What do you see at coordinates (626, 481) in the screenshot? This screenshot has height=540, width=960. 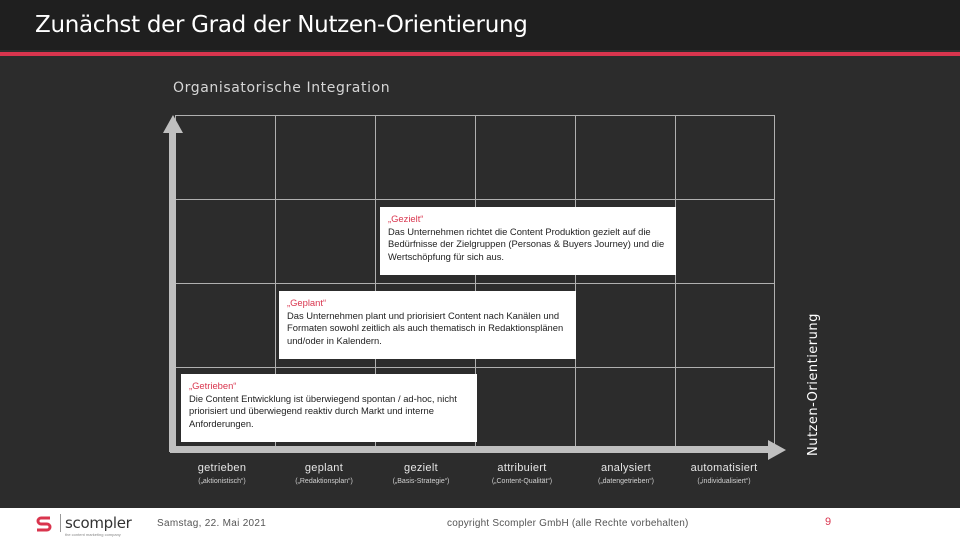 I see `column-sublabel: („datengetrieben“)` at bounding box center [626, 481].